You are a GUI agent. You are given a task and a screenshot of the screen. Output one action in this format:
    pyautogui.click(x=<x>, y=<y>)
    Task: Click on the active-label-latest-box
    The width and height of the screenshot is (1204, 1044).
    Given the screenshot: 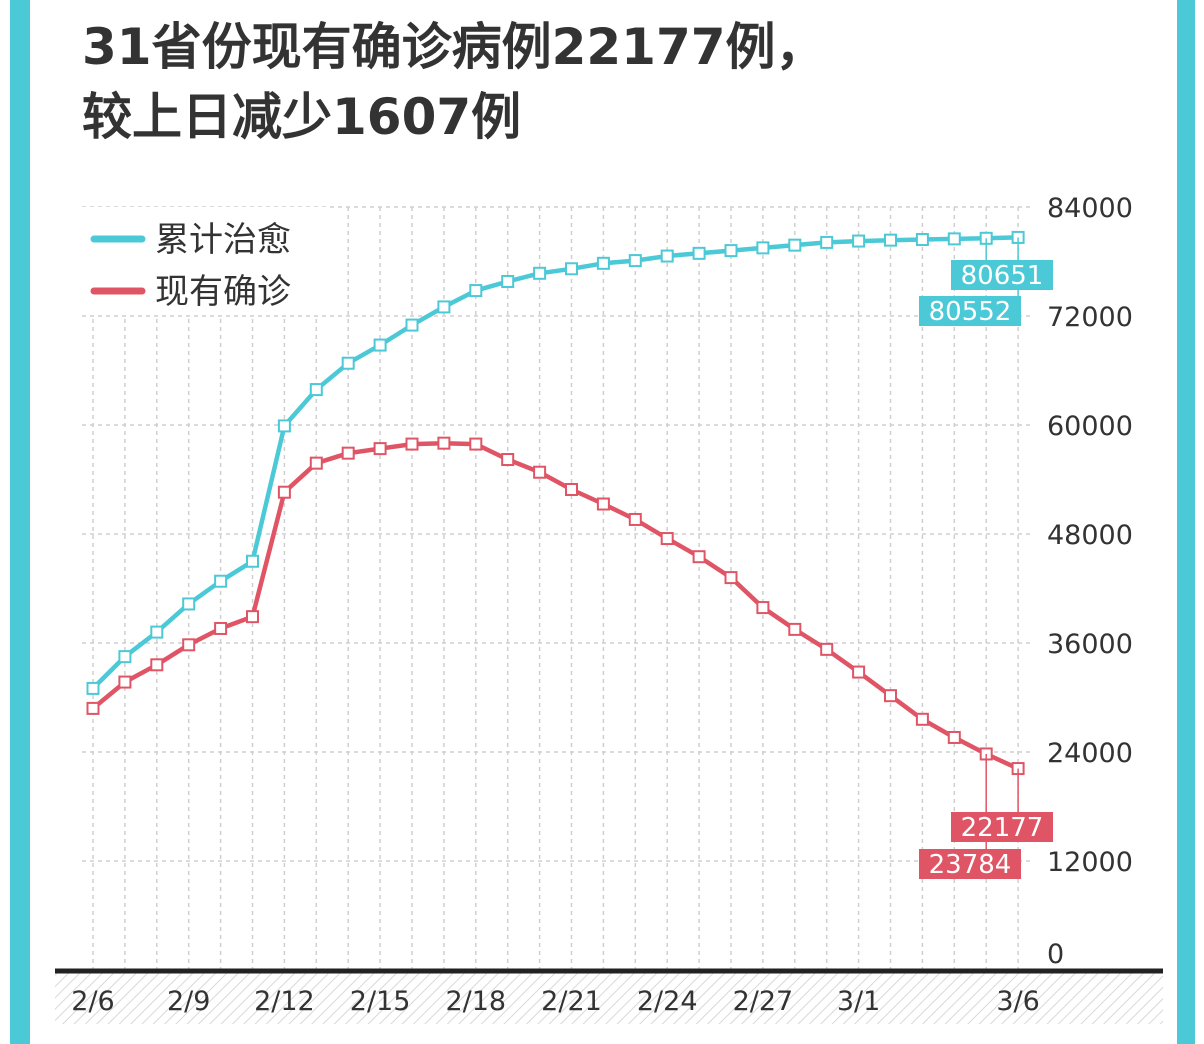 What is the action you would take?
    pyautogui.click(x=1002, y=827)
    